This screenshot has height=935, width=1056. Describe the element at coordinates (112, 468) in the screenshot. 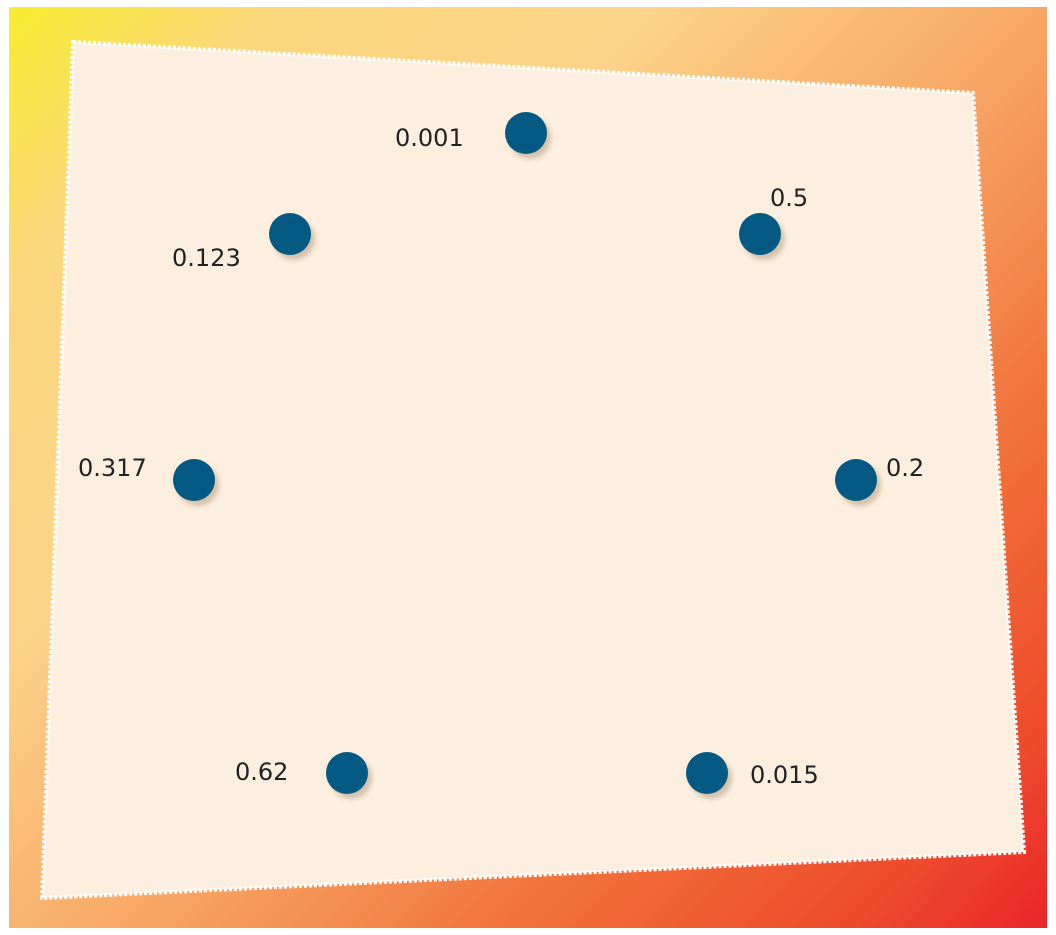

I see `point-label-4: 0.317` at that location.